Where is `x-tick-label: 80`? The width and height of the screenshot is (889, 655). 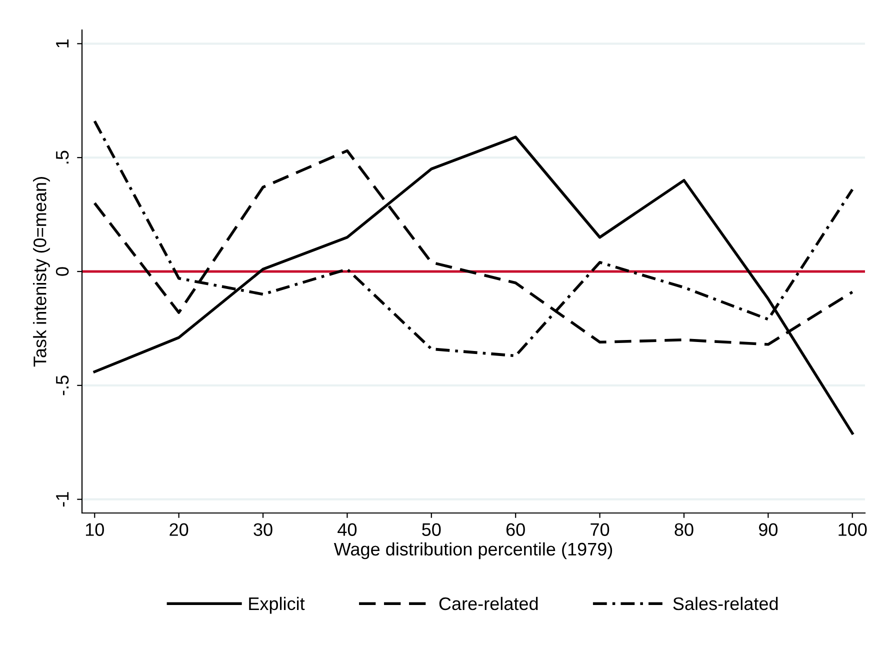 x-tick-label: 80 is located at coordinates (684, 529).